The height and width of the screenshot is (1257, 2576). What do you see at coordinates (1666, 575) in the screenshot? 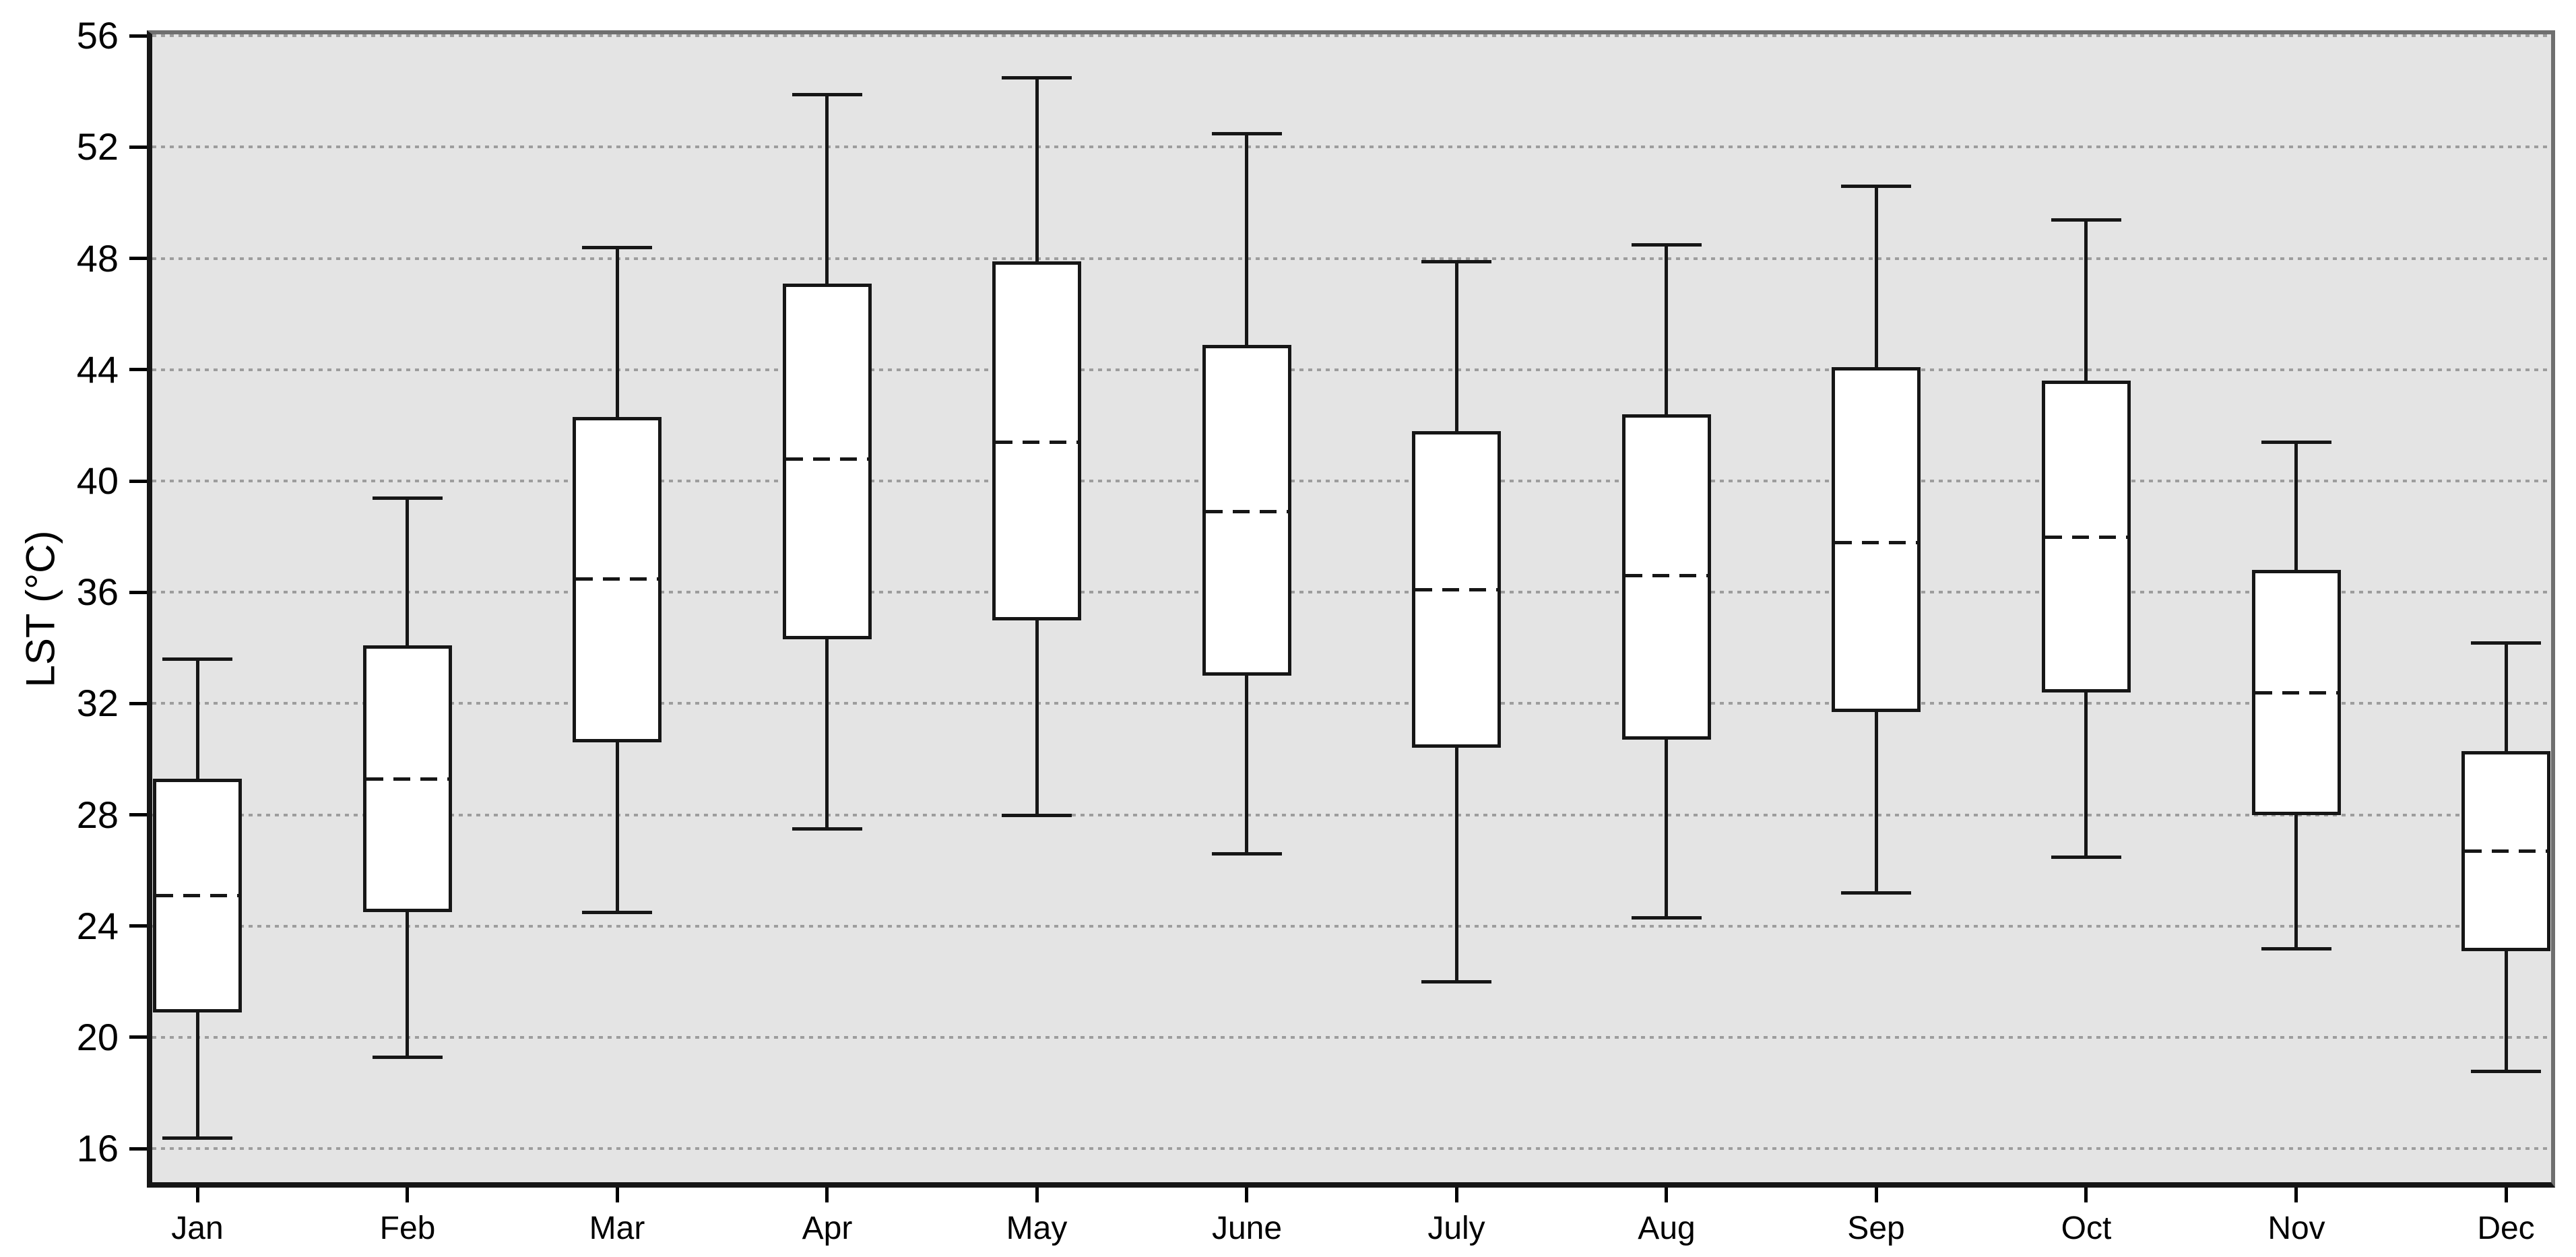
I see `median-Aug` at bounding box center [1666, 575].